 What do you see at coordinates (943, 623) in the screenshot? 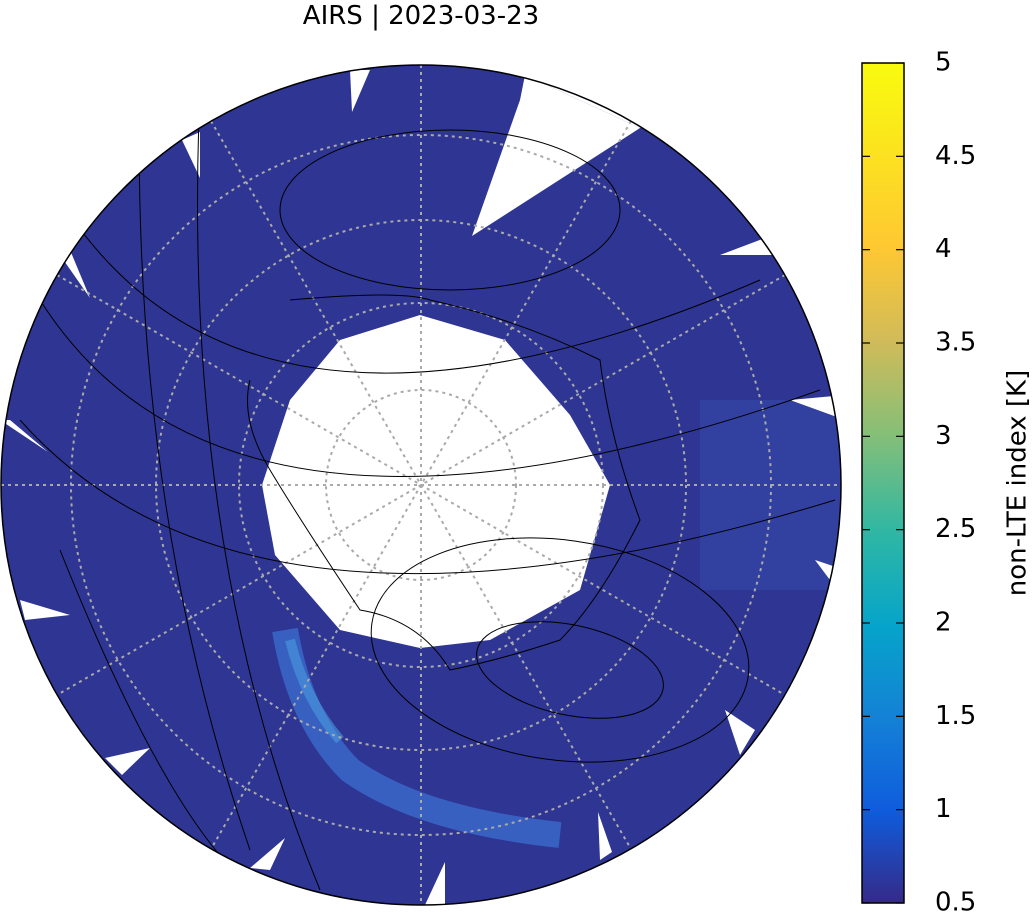
I see `tick-label: 2` at bounding box center [943, 623].